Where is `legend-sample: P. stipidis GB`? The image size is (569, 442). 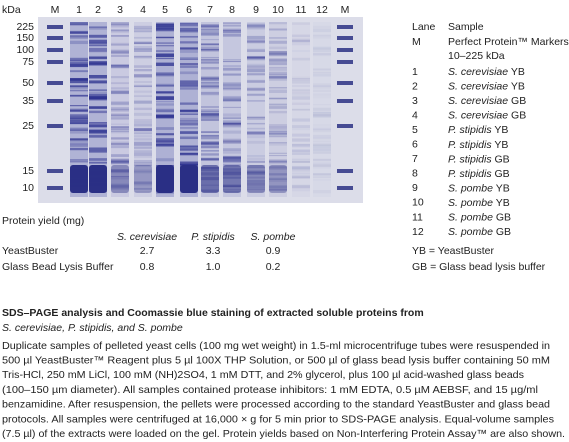
legend-sample: P. stipidis GB is located at coordinates (479, 159).